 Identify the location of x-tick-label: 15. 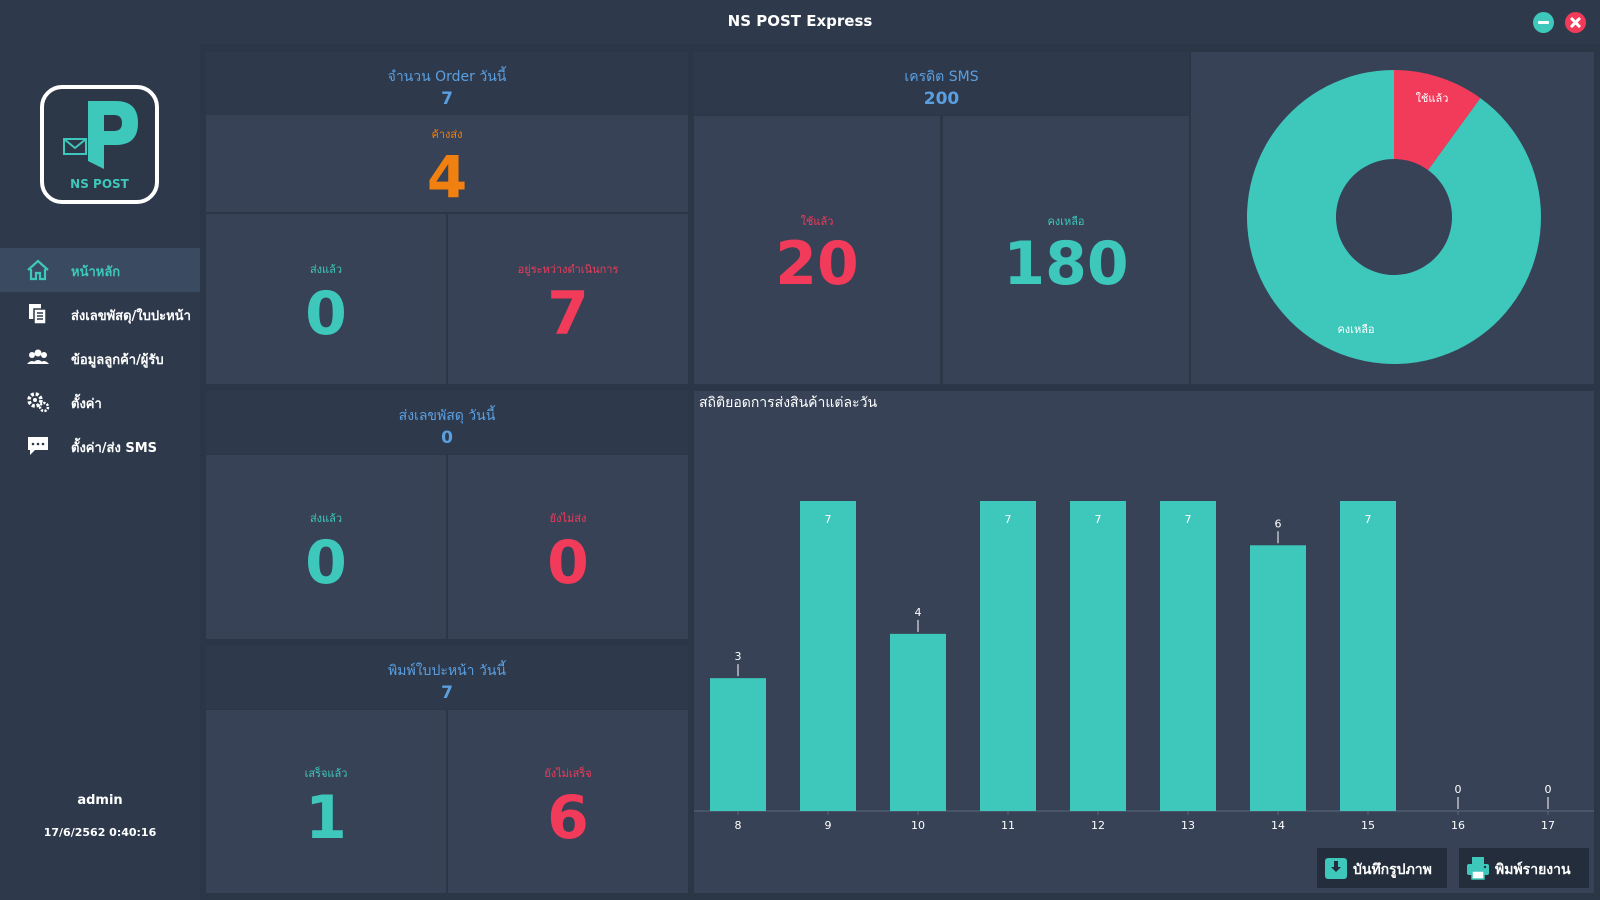
(1368, 825).